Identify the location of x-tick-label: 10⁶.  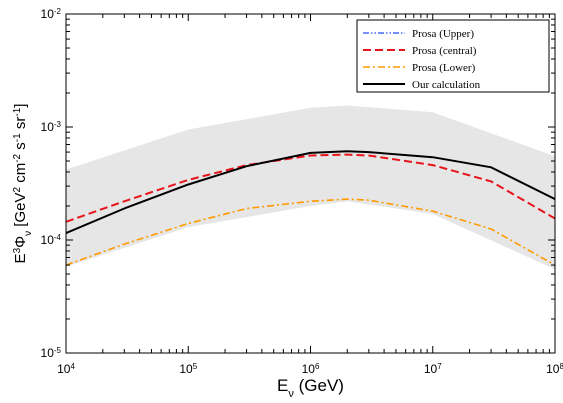
(311, 369).